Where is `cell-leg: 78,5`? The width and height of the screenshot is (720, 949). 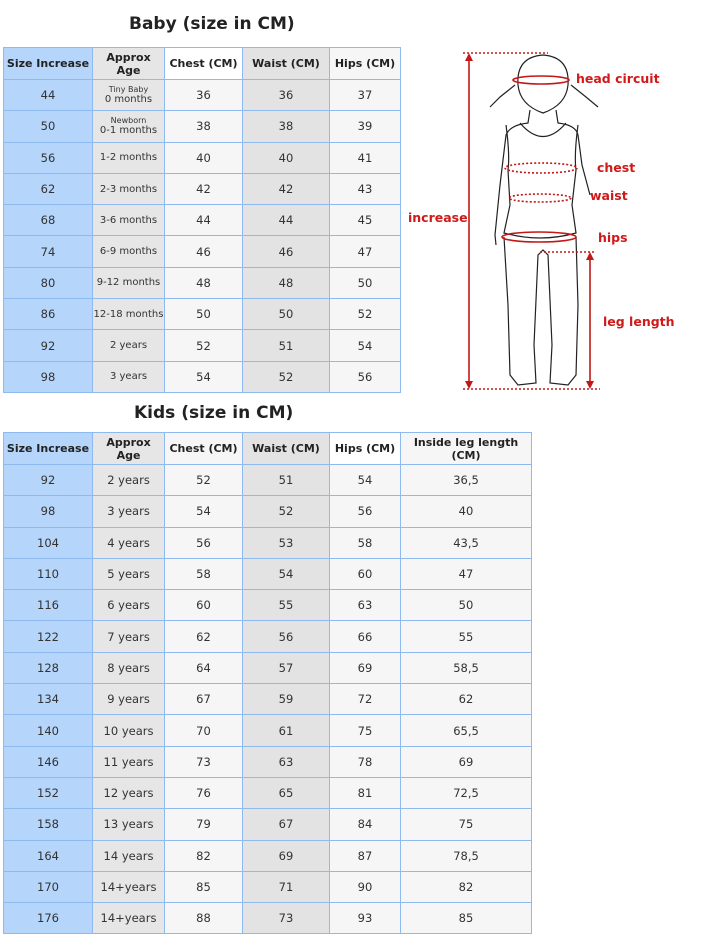
cell-leg: 78,5 is located at coordinates (466, 855).